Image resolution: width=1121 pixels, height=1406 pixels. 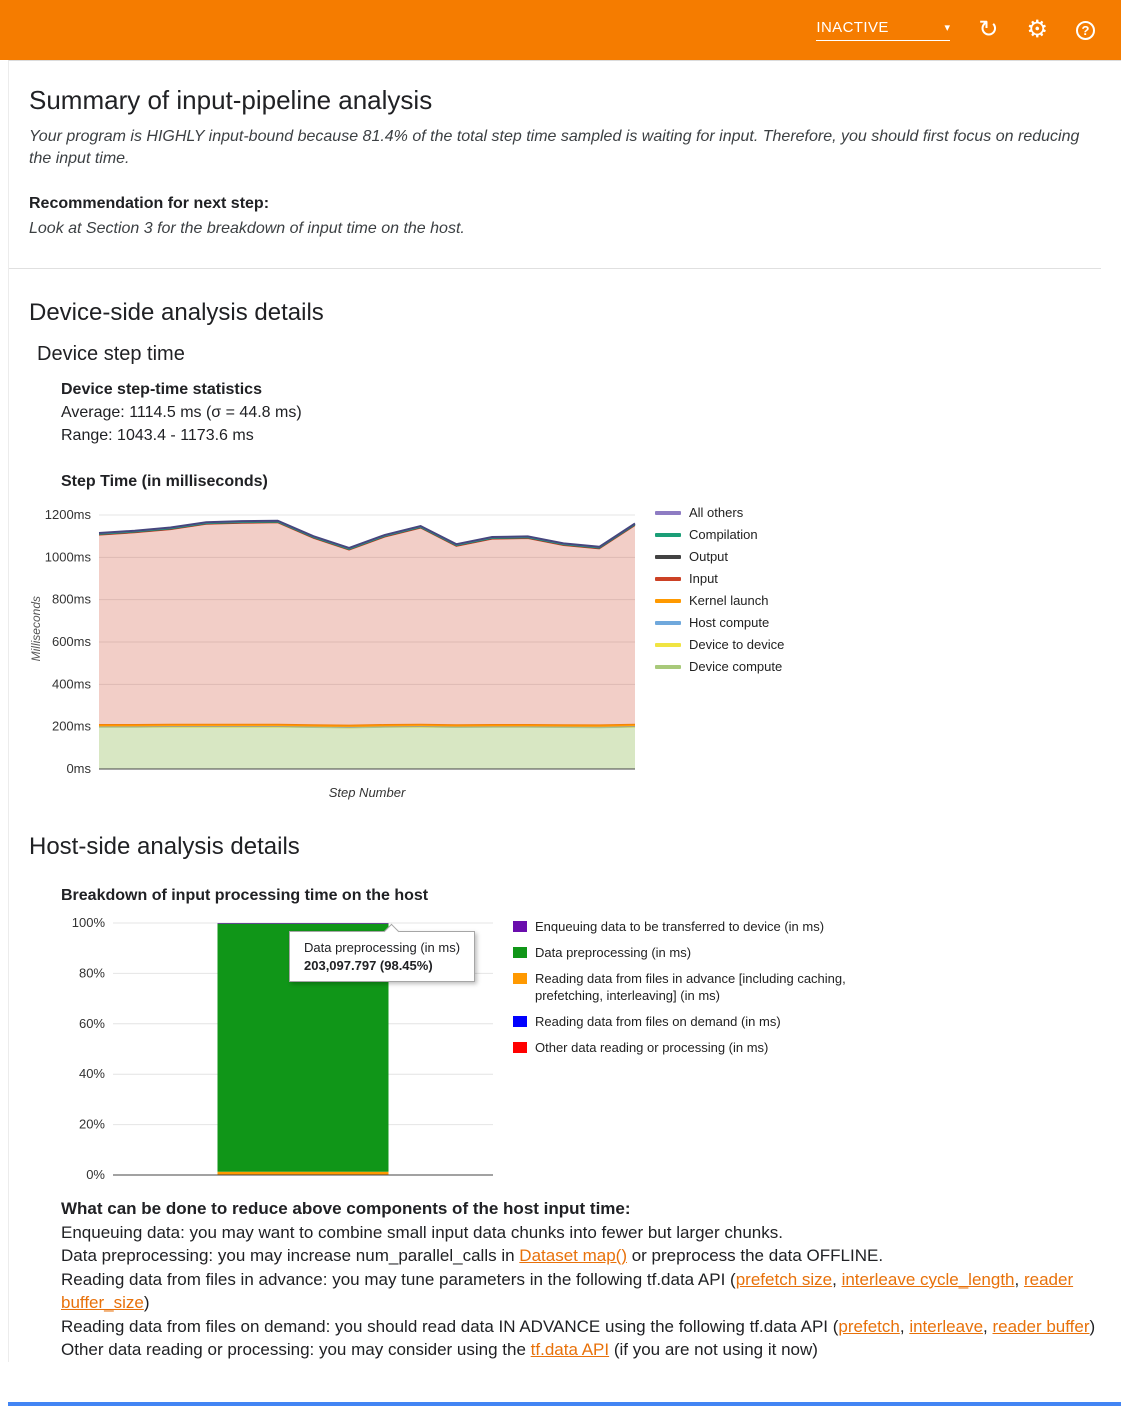 I want to click on y-axis-label: Milliseconds, so click(x=36, y=628).